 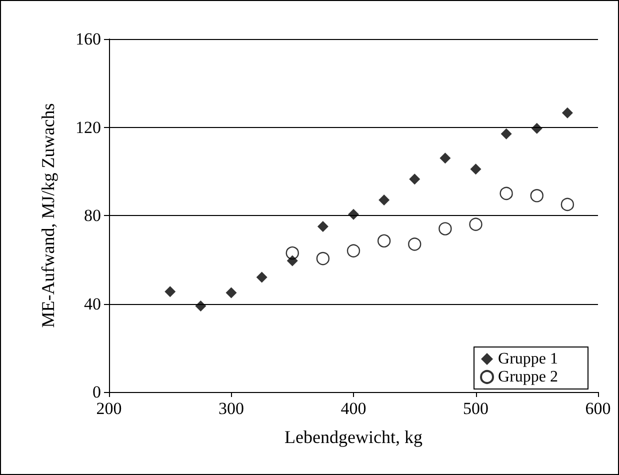 I want to click on y-tick-label: 40, so click(x=92, y=304).